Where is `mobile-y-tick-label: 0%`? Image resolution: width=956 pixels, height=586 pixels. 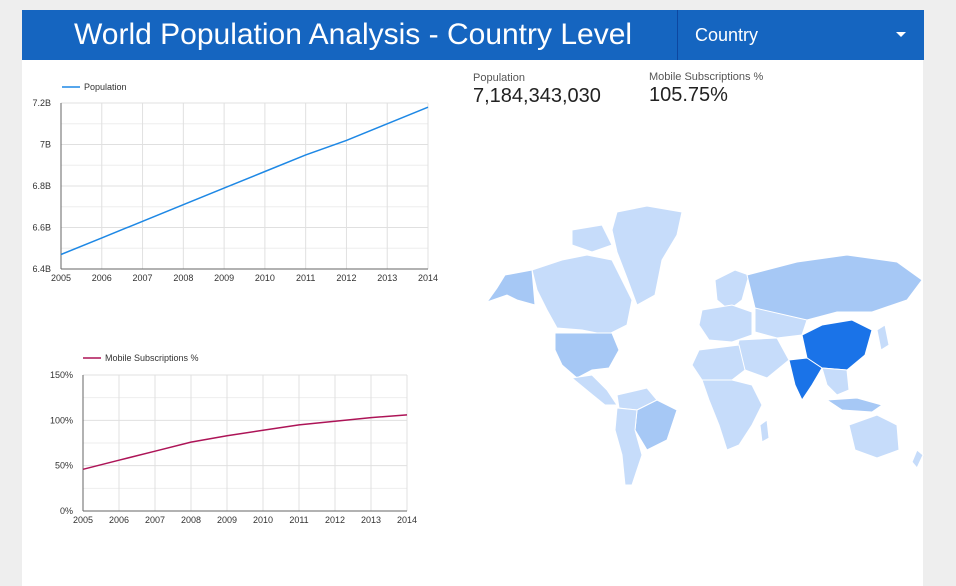
mobile-y-tick-label: 0% is located at coordinates (66, 511).